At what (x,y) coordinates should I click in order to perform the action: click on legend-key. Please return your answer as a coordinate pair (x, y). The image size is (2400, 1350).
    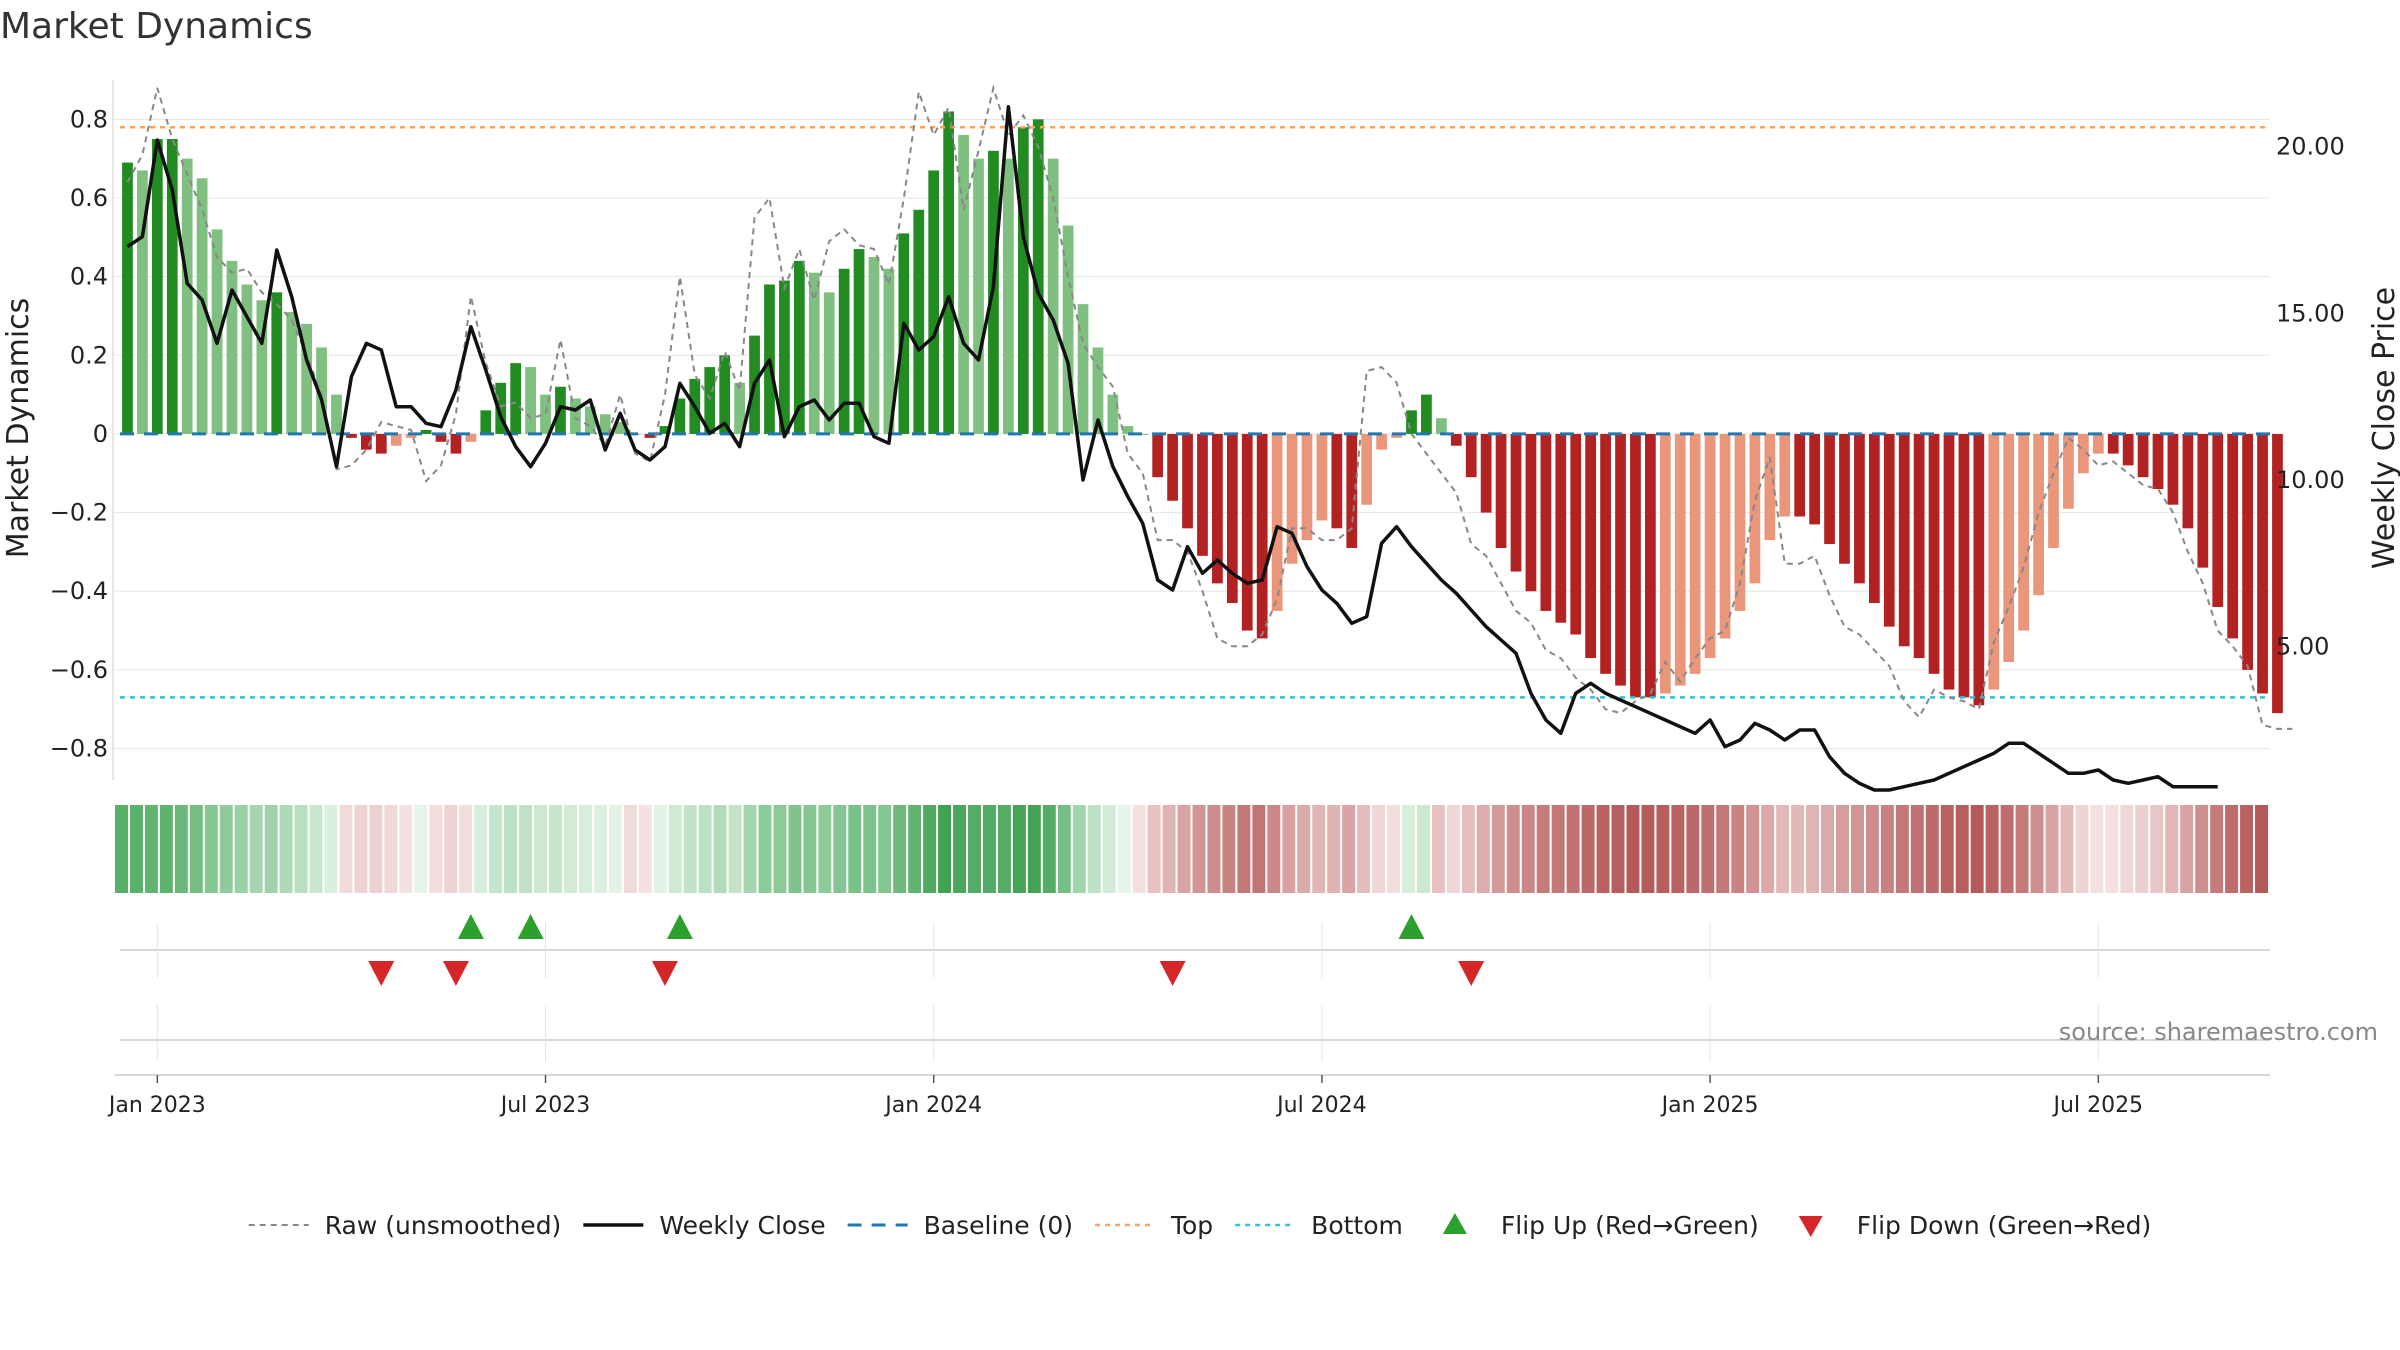
    Looking at the image, I should click on (1810, 1226).